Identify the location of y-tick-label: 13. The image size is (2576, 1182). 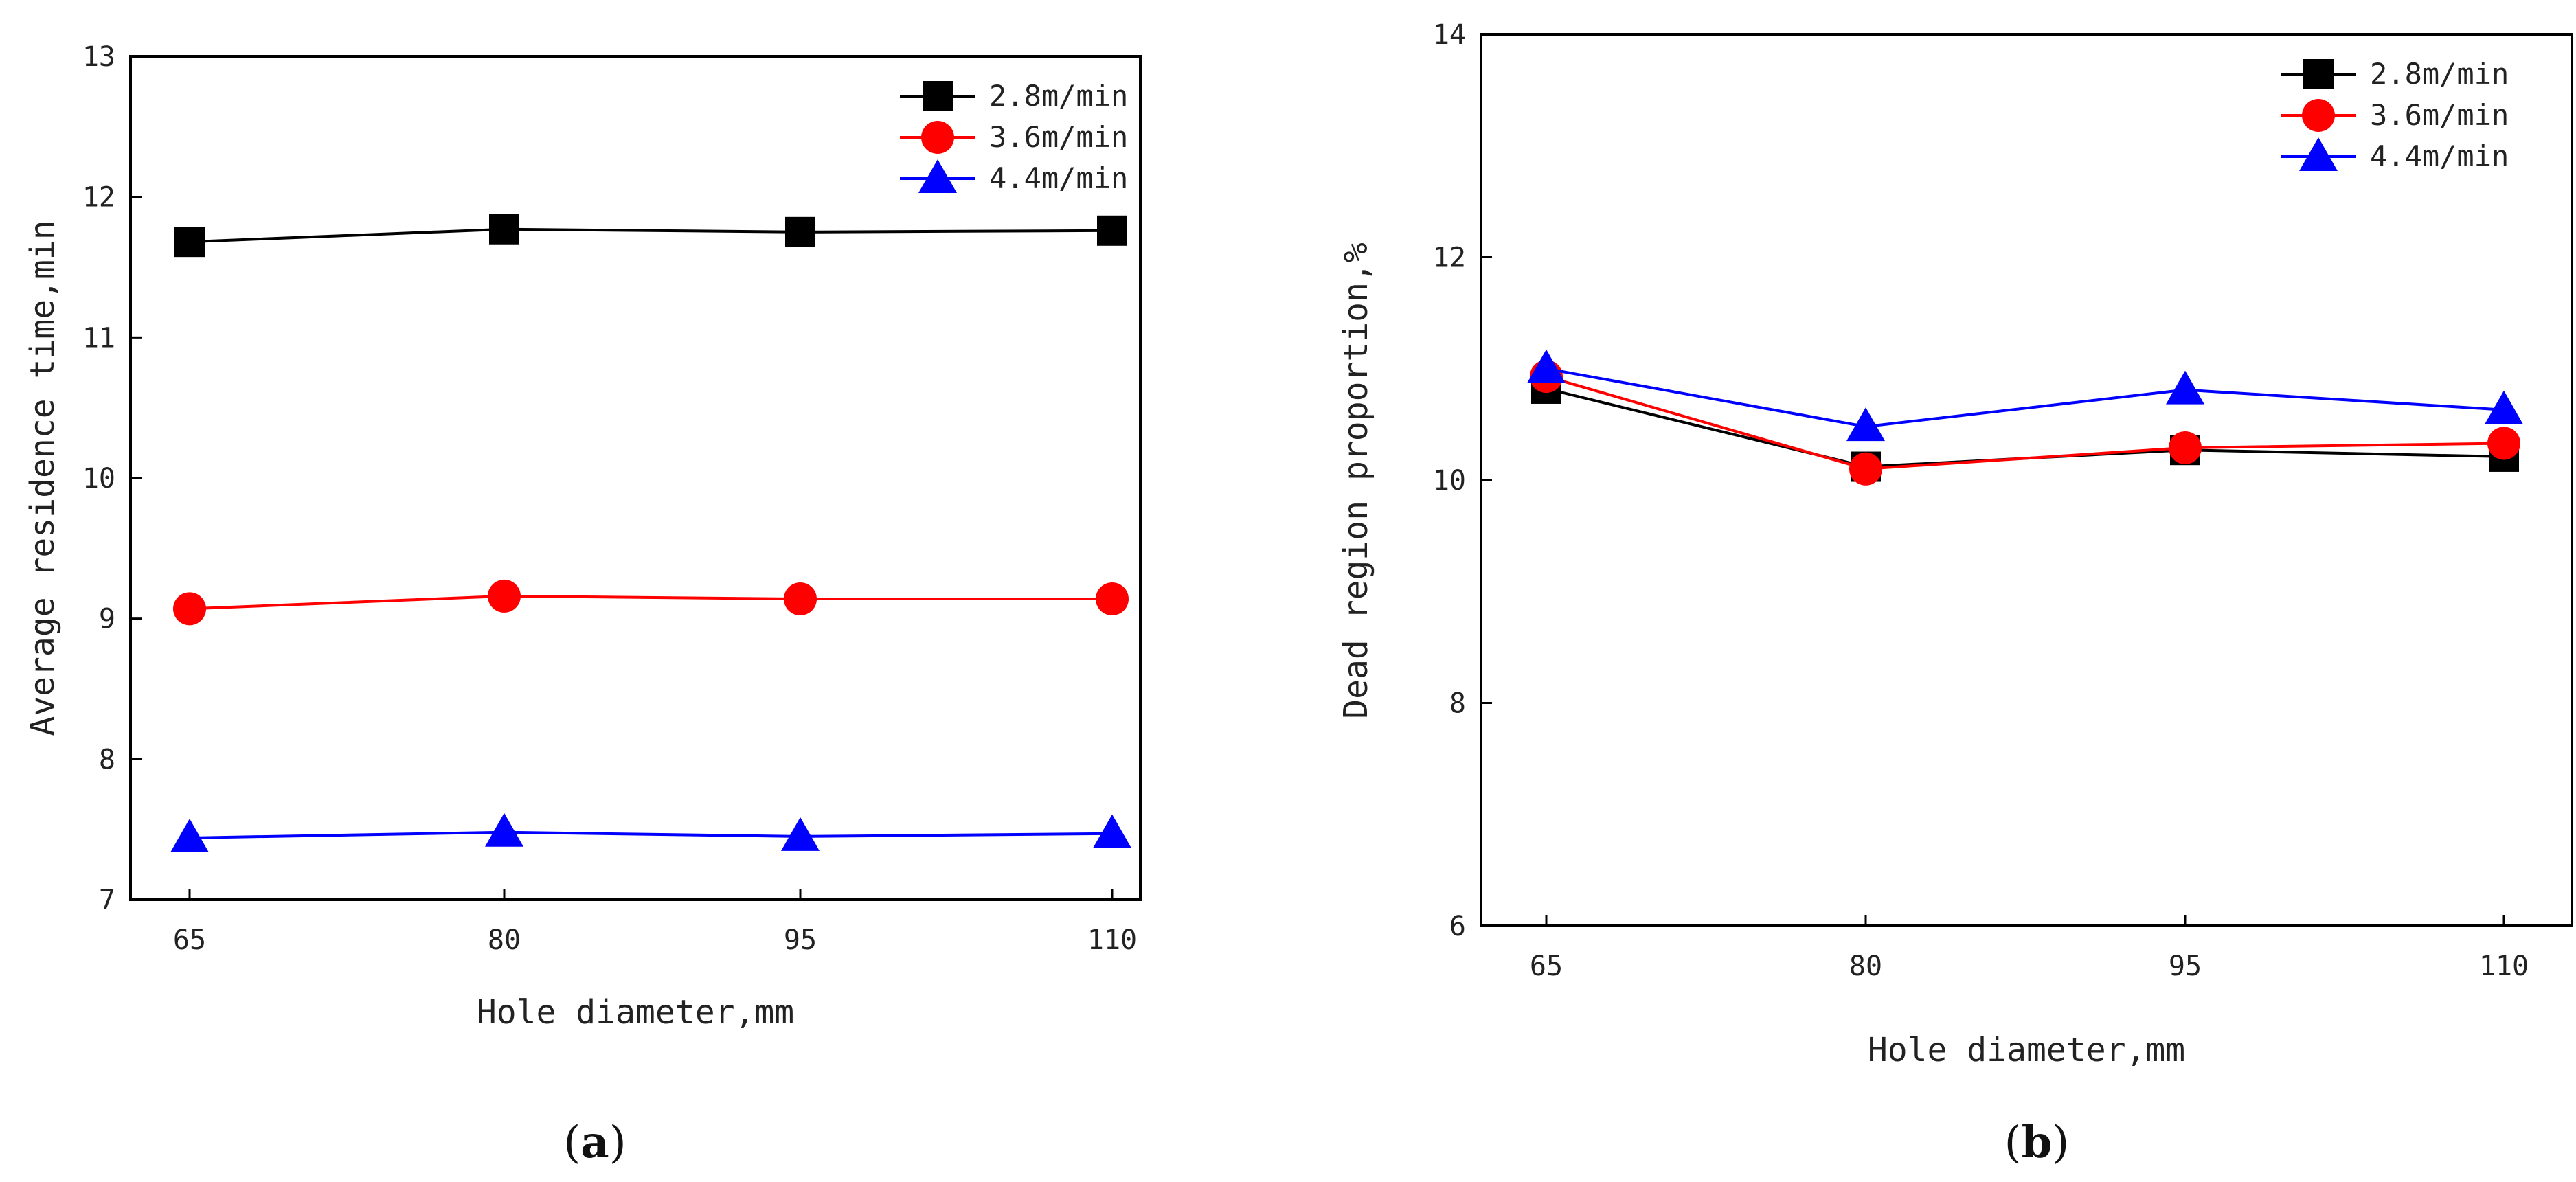
(98, 57).